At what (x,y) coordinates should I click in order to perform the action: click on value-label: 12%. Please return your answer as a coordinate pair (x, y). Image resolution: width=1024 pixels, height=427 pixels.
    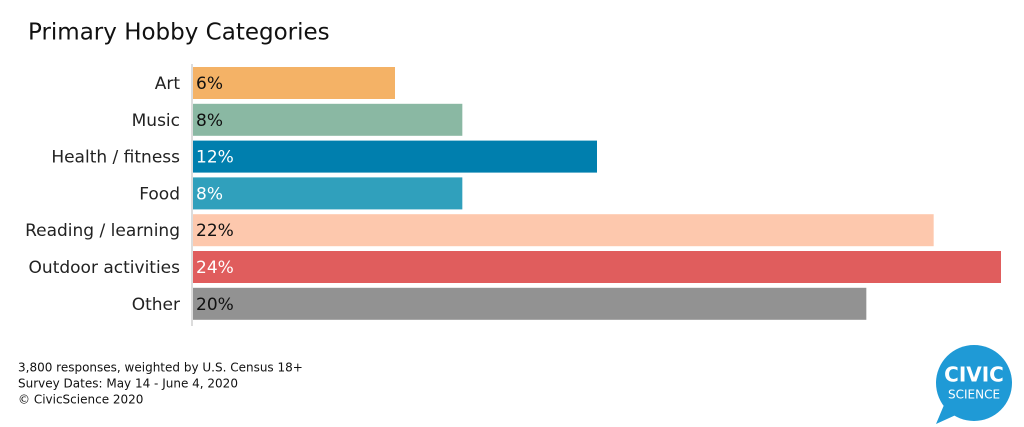
    Looking at the image, I should click on (215, 158).